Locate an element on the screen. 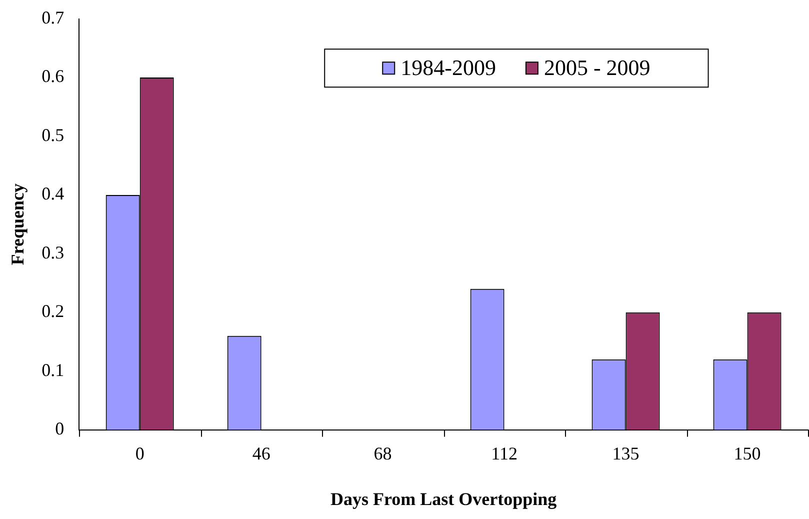 Image resolution: width=809 pixels, height=519 pixels. legend-label: 2005 - 2009 is located at coordinates (597, 67).